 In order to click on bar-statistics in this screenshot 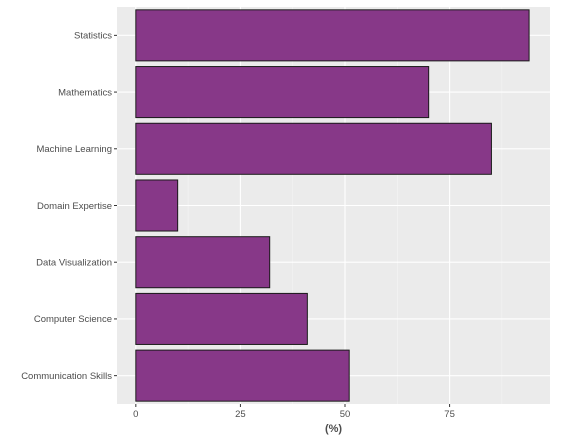, I will do `click(332, 35)`.